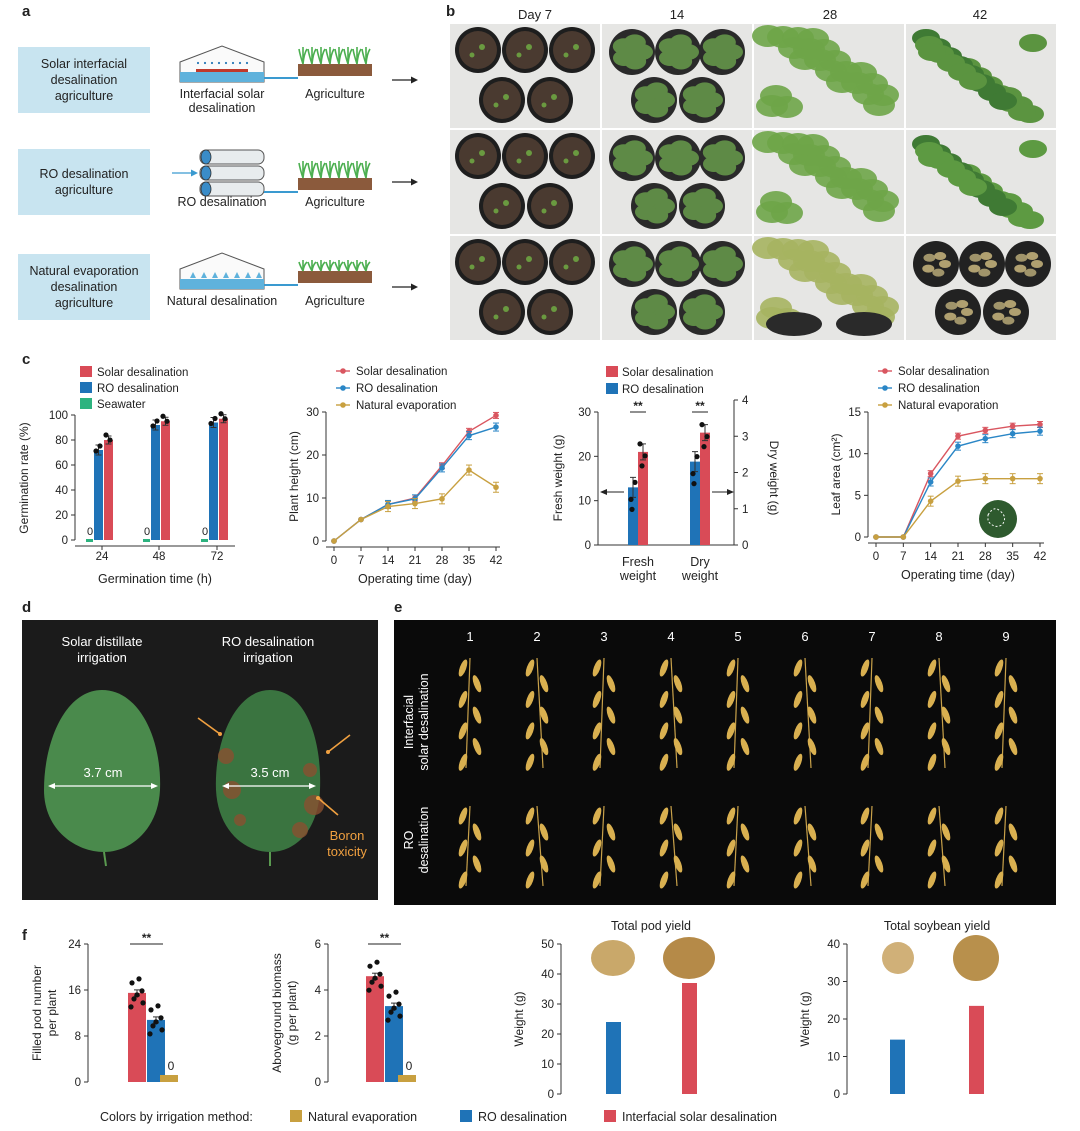 The width and height of the screenshot is (1080, 1131). I want to click on plant-number: 6, so click(804, 636).